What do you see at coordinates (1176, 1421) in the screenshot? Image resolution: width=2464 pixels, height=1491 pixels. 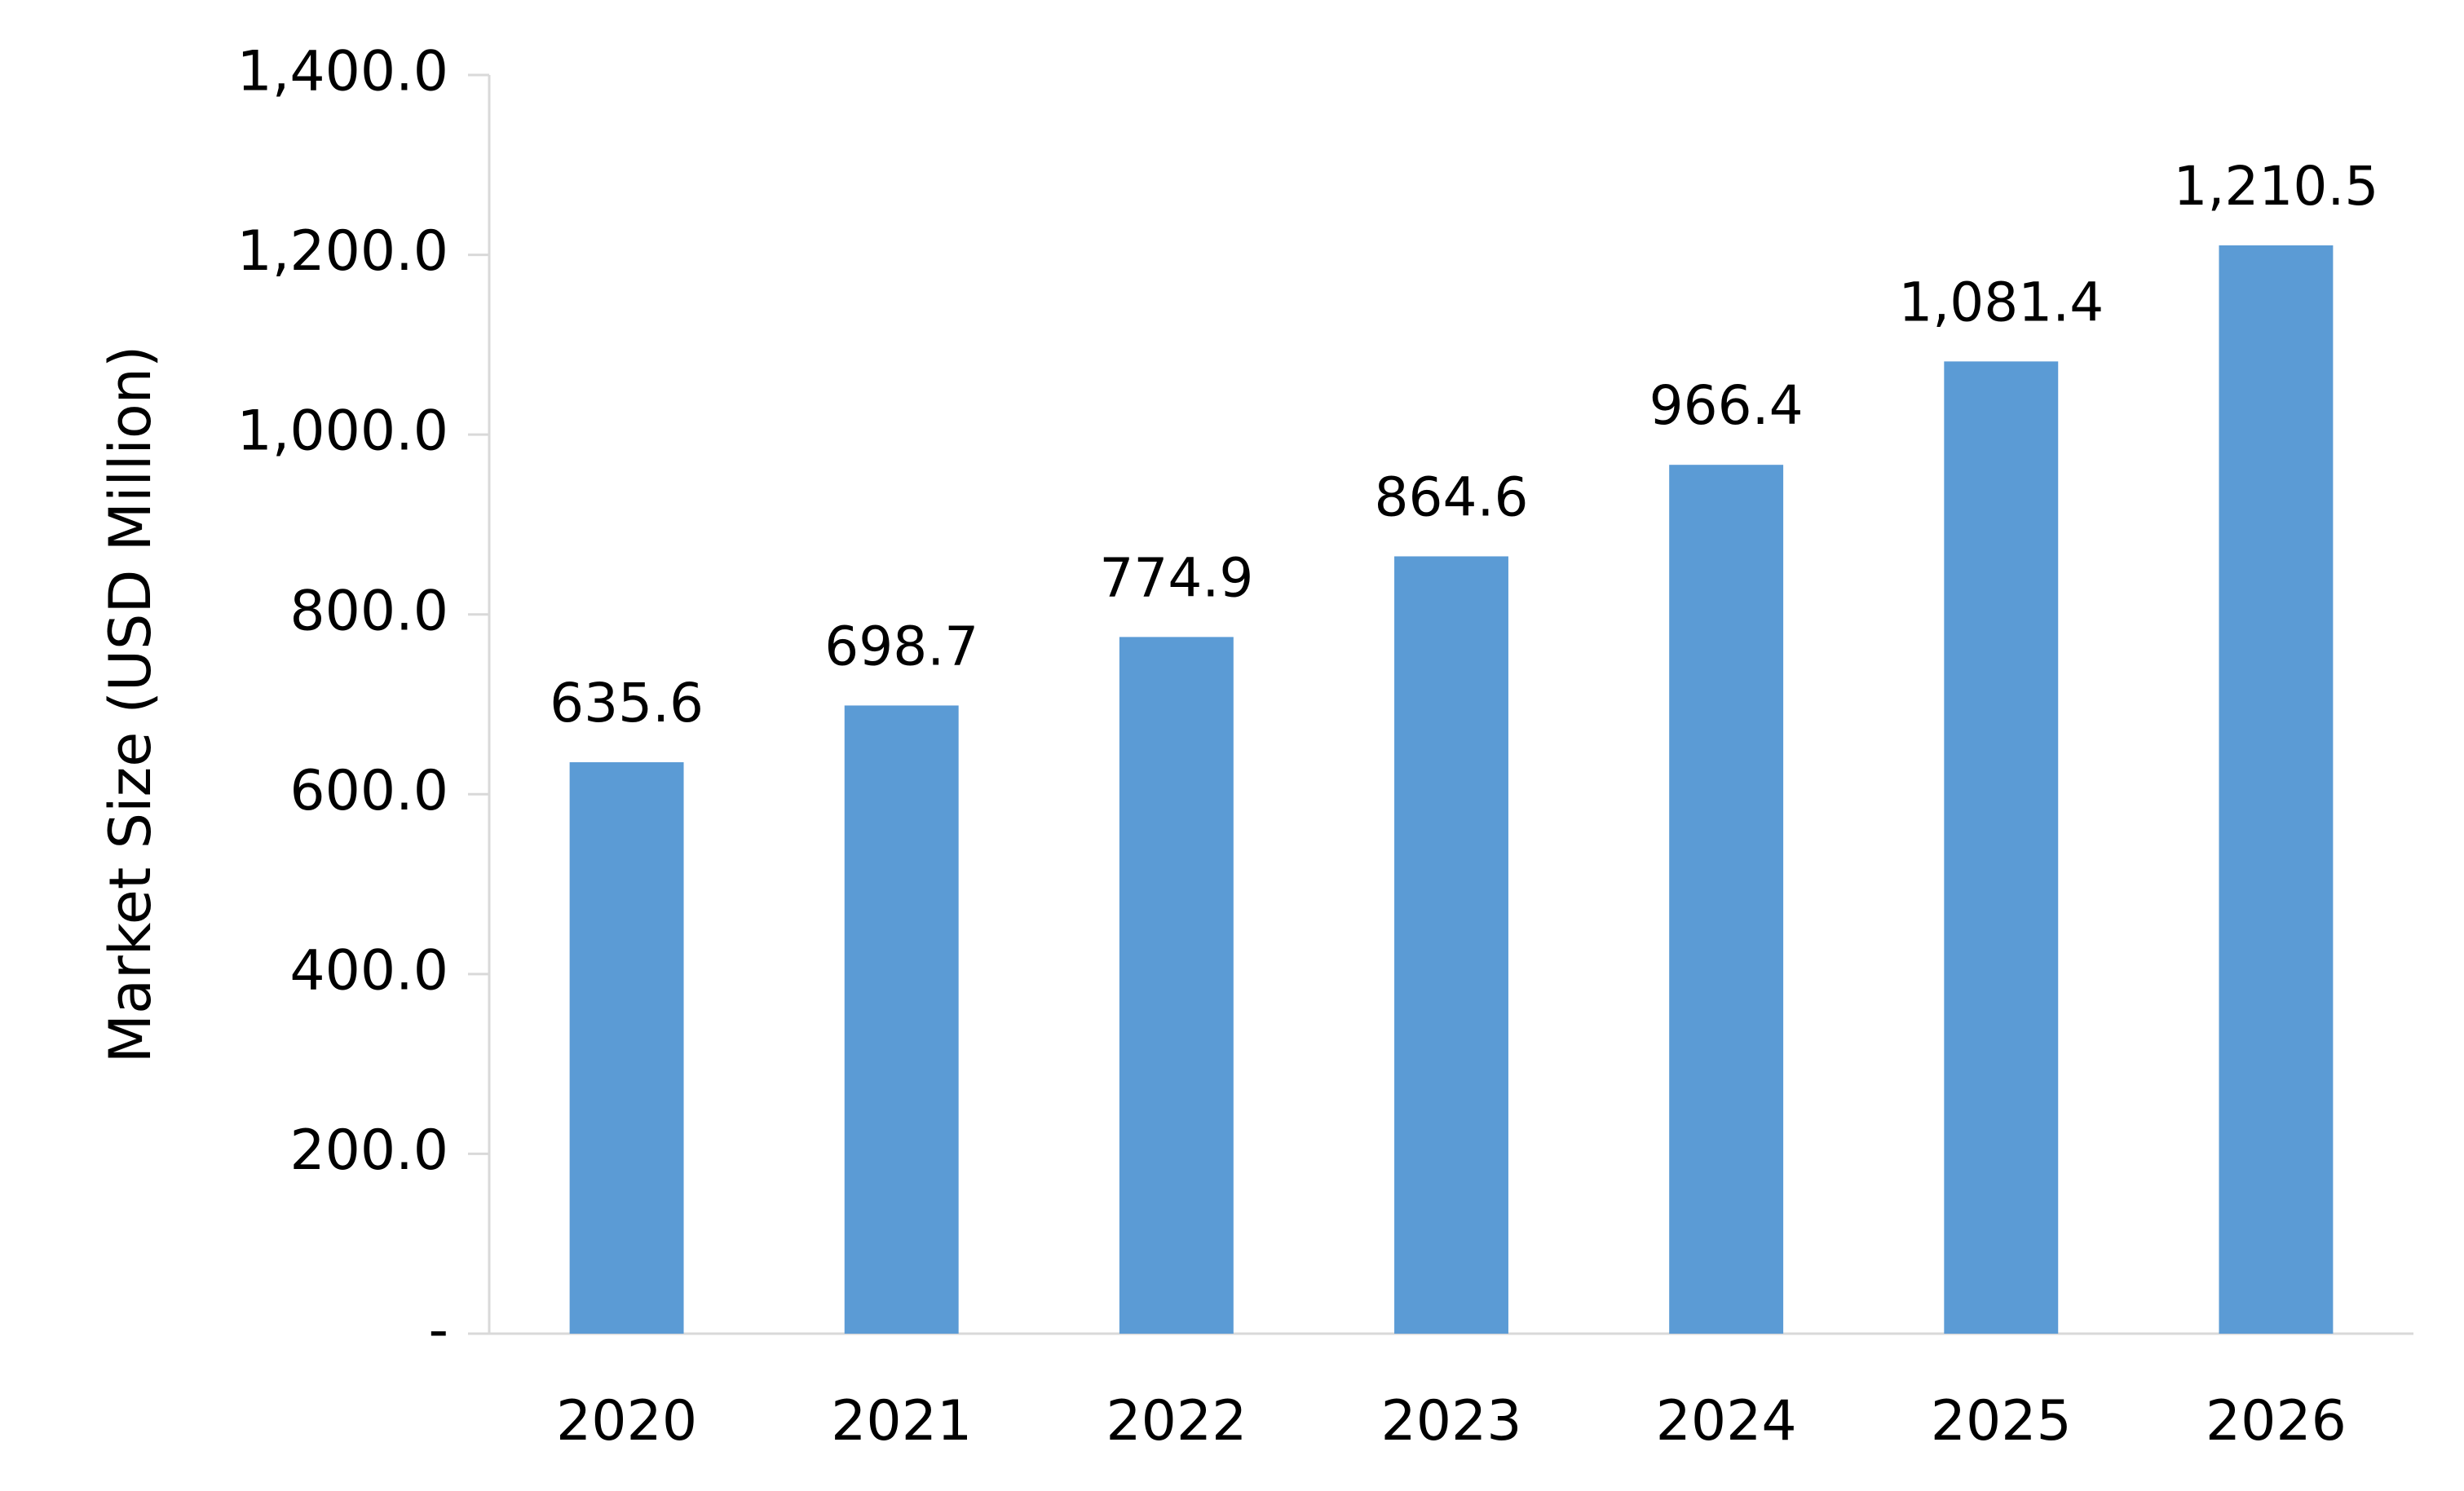 I see `x-tick-label-2022: 2022` at bounding box center [1176, 1421].